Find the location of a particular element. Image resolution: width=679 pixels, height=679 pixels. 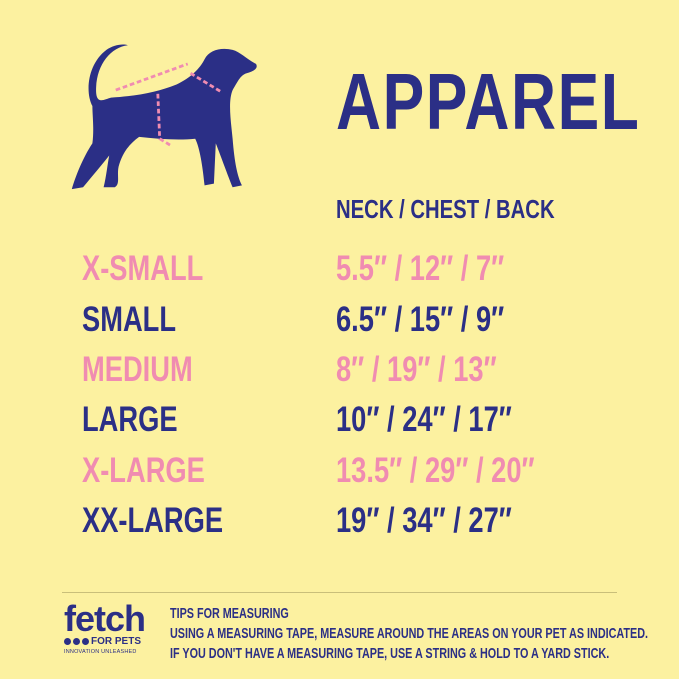

divider is located at coordinates (339, 592).